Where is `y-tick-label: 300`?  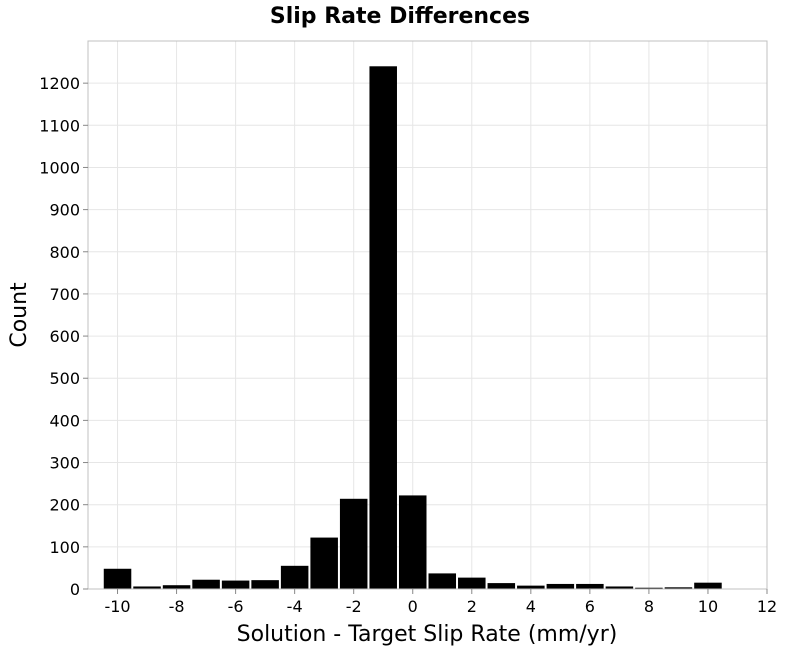 y-tick-label: 300 is located at coordinates (64, 463).